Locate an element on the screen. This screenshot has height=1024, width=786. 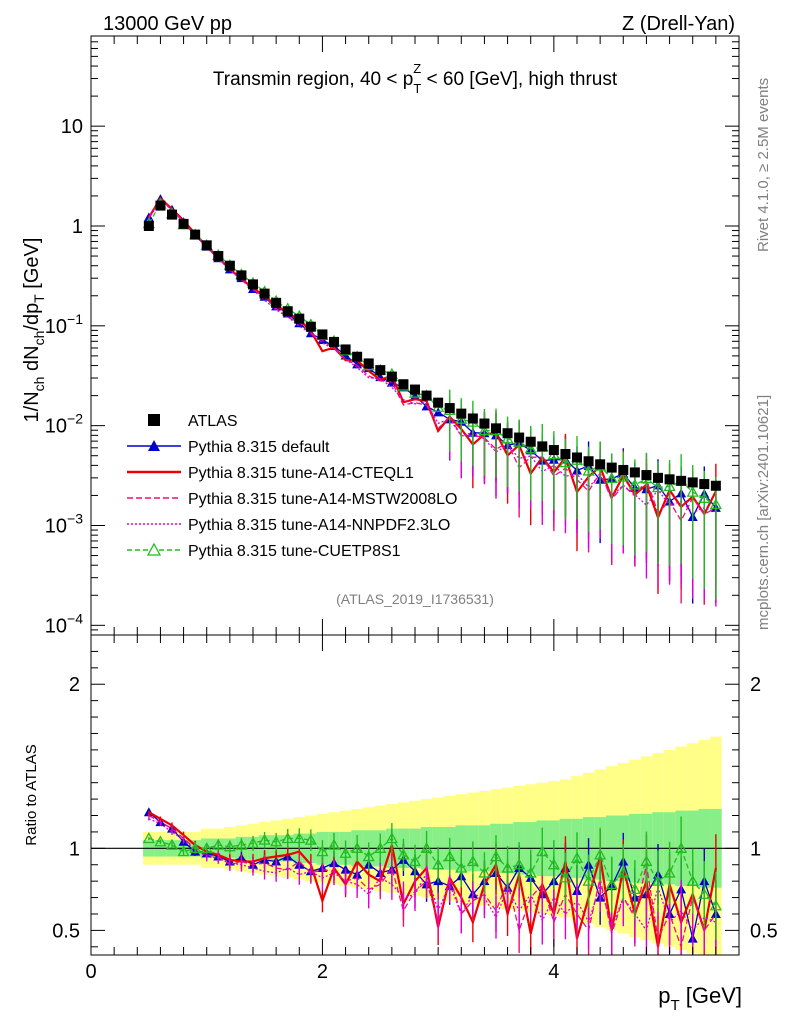
rivet-label: Rivet 4.1.0, ≥ 2.5M events is located at coordinates (763, 165).